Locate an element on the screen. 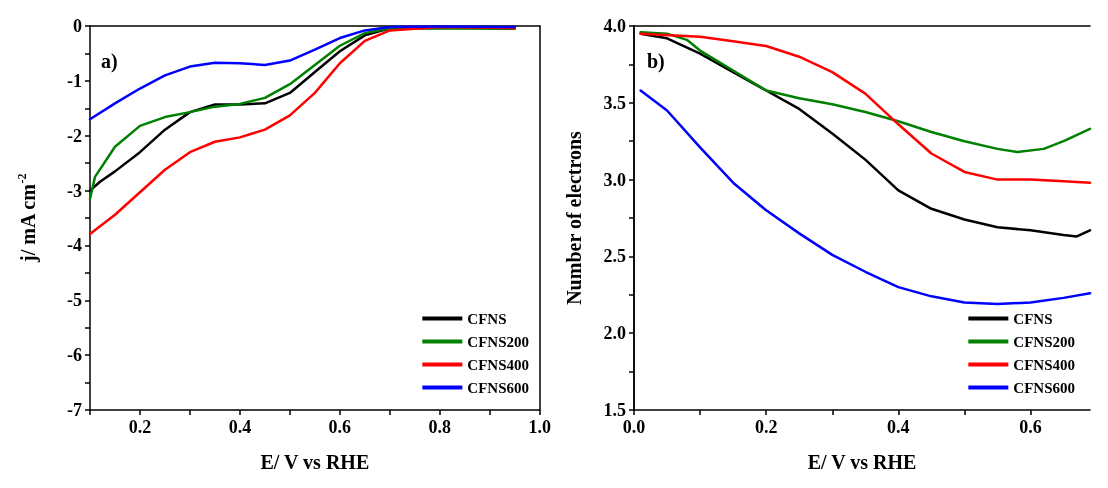 This screenshot has width=1108, height=488. y-tick-label: 1.5 is located at coordinates (614, 410).